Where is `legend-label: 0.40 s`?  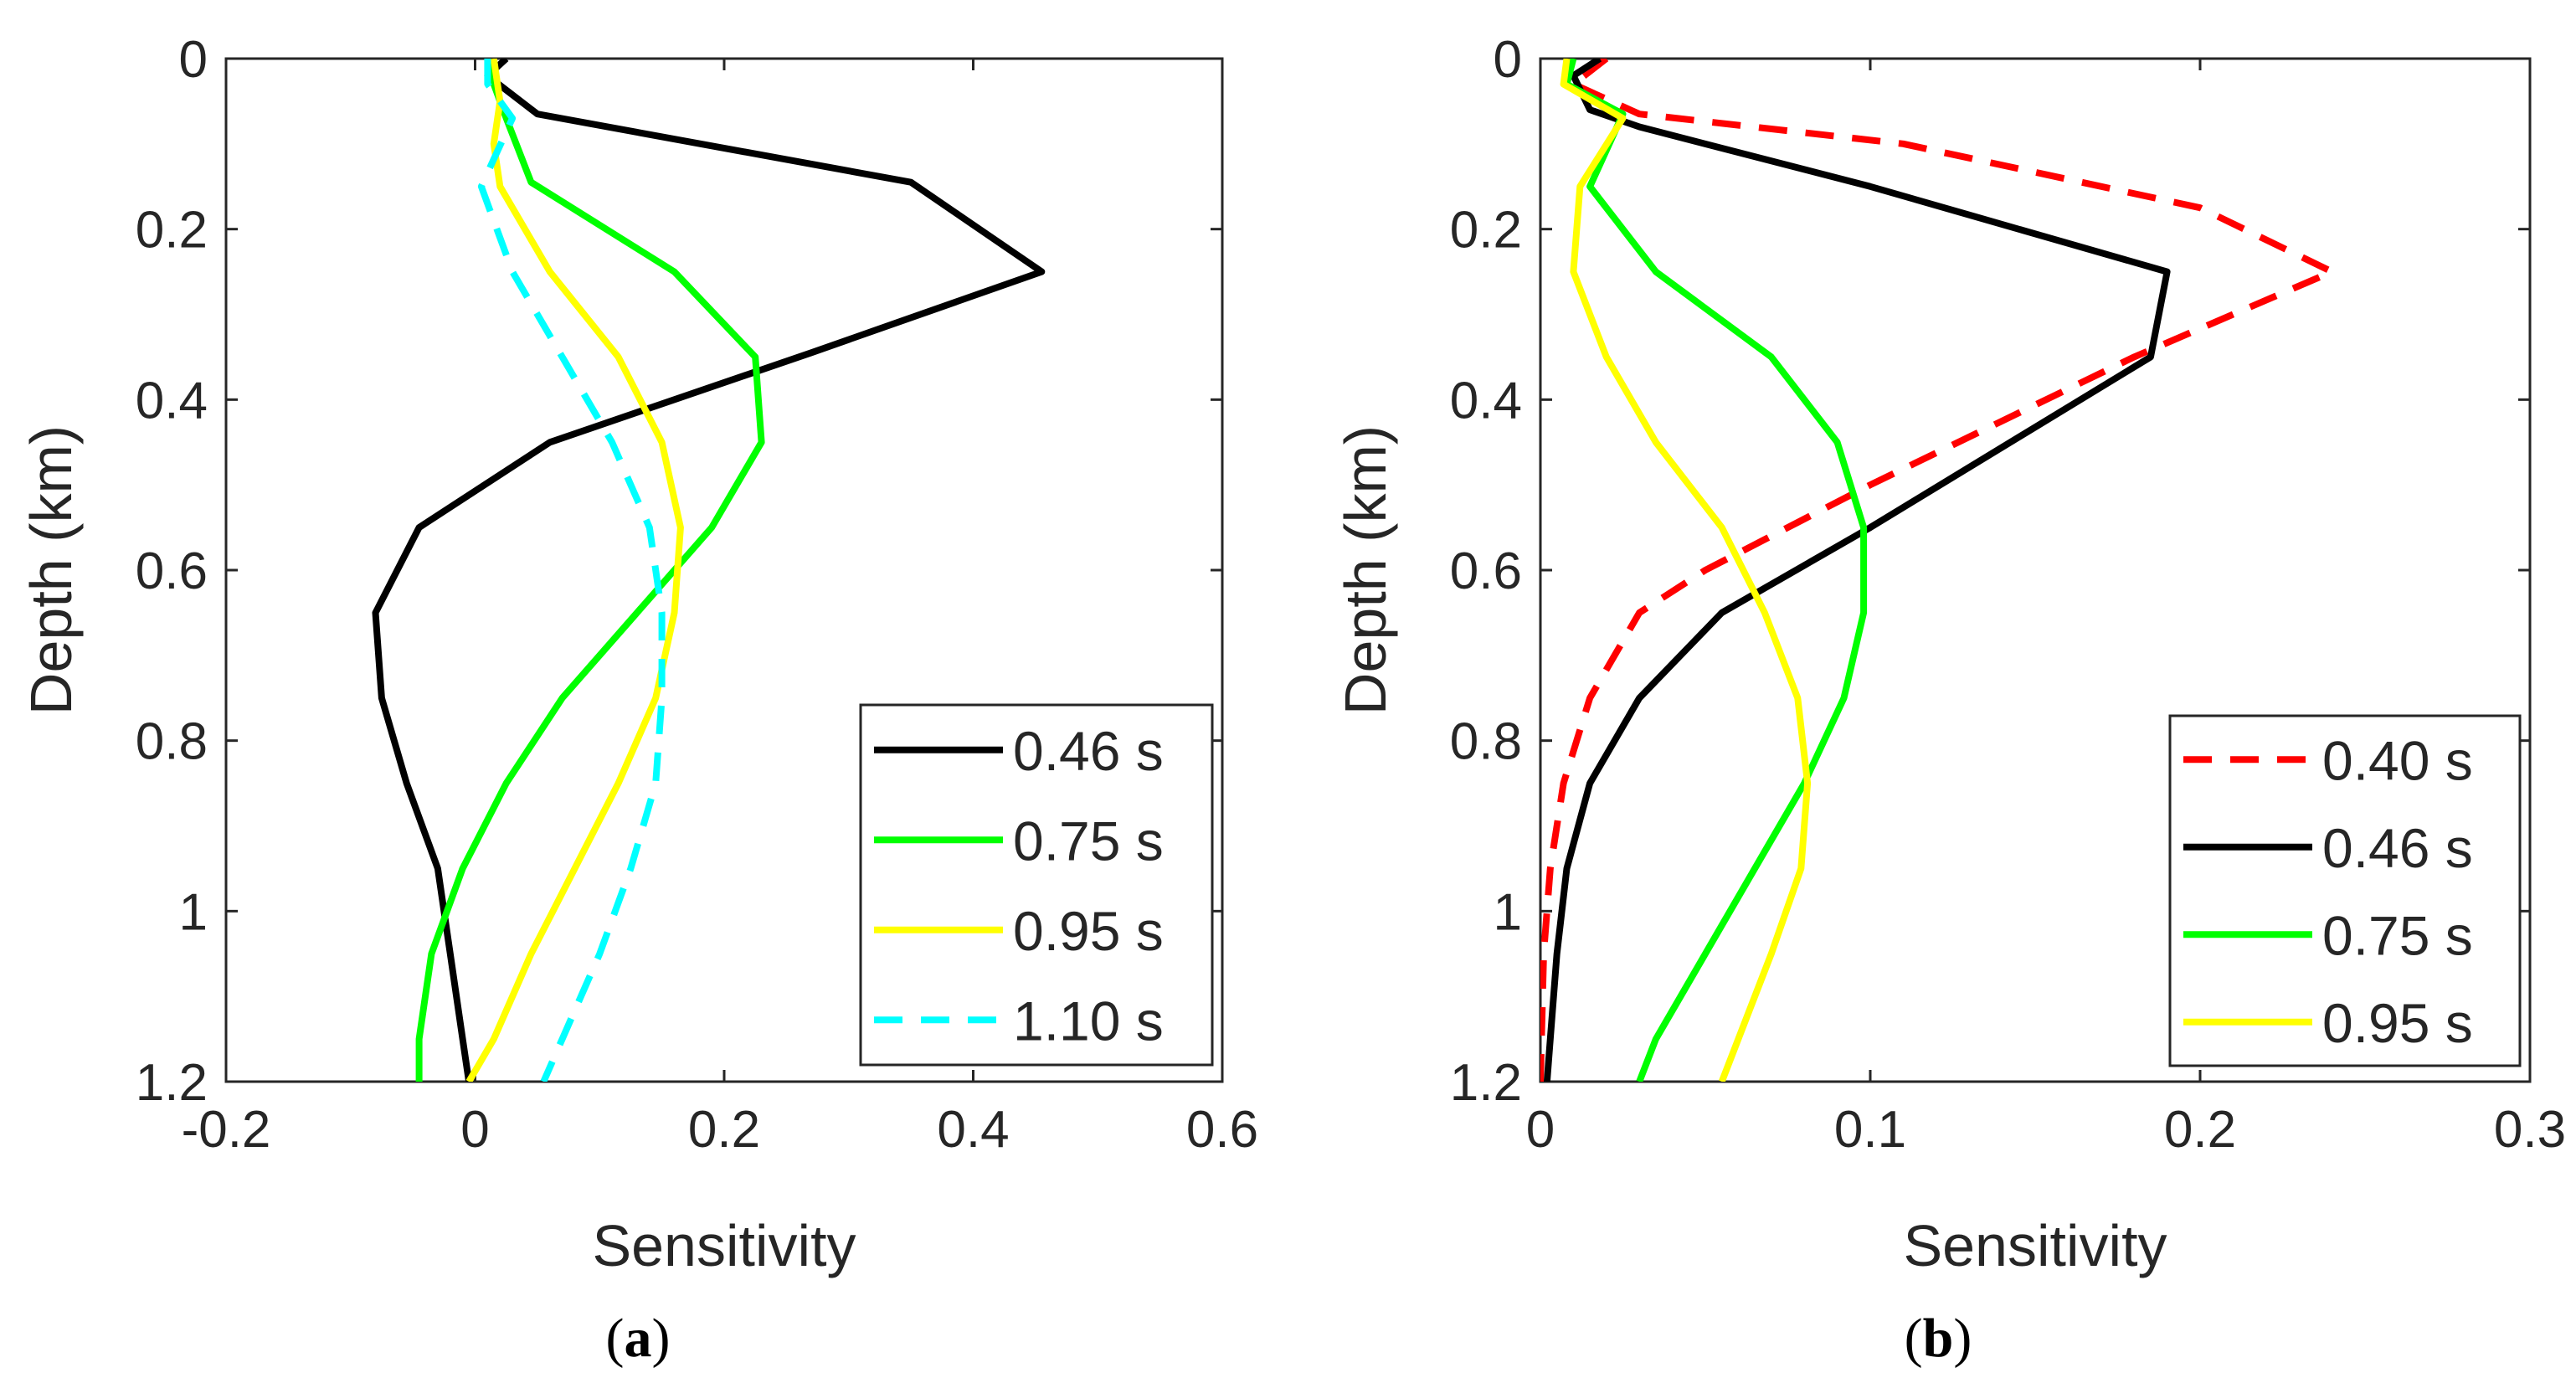
legend-label: 0.40 s is located at coordinates (2397, 760).